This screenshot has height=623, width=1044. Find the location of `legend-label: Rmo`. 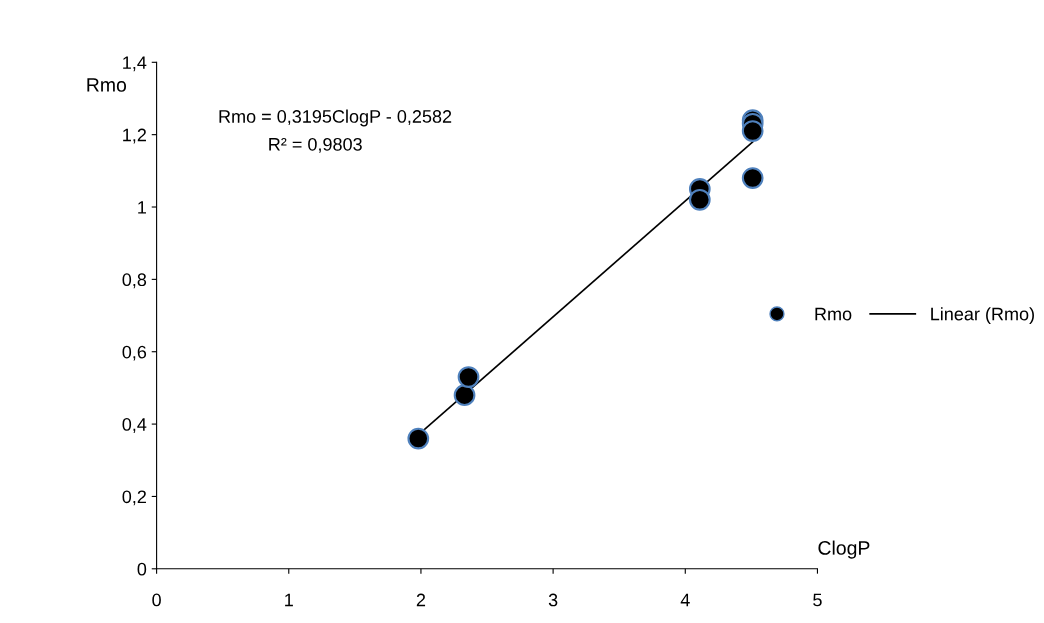

legend-label: Rmo is located at coordinates (833, 314).